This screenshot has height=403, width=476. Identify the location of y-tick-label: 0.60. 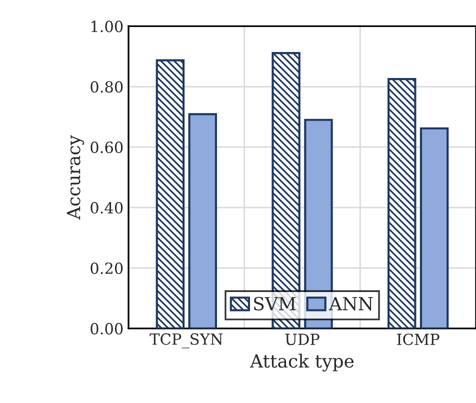
(106, 148).